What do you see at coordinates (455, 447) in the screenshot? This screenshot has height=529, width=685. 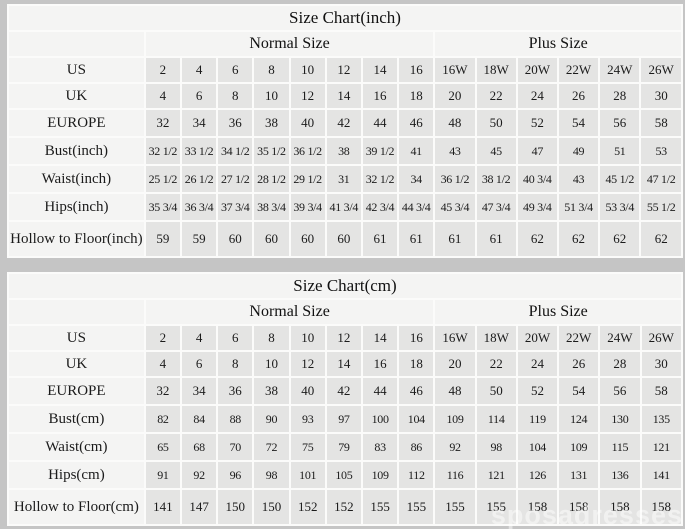 I see `value-cell: 92` at bounding box center [455, 447].